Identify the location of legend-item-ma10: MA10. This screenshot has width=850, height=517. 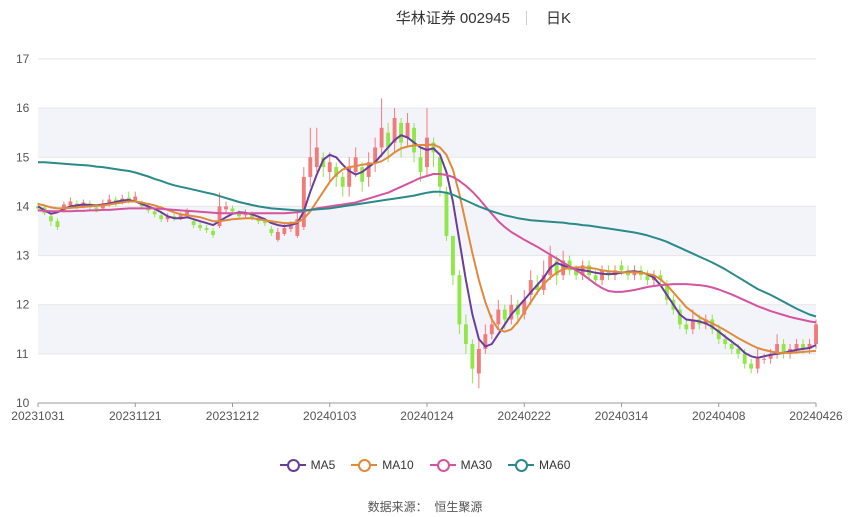
(382, 465).